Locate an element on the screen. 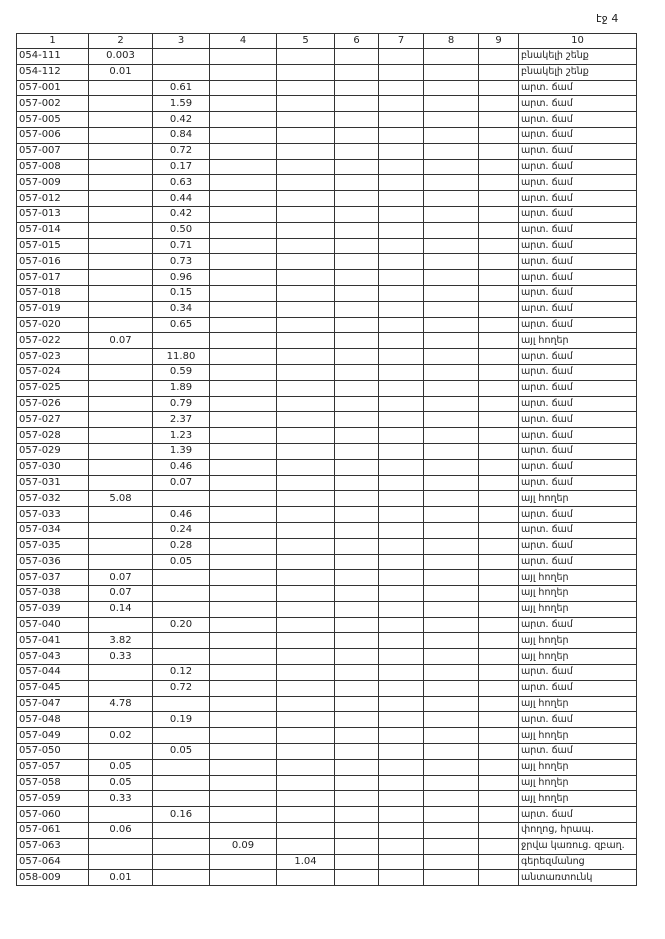 Image resolution: width=665 pixels, height=939 pixels. table-cell: 5.08 is located at coordinates (120, 499).